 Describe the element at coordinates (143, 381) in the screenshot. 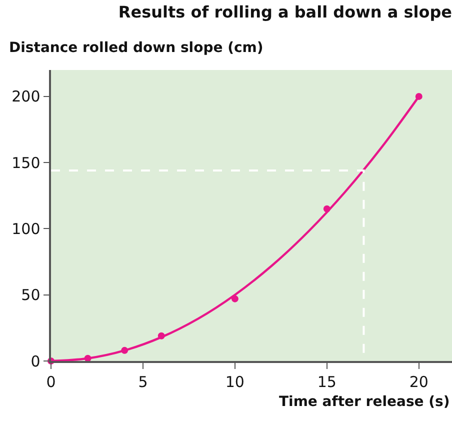

I see `x-tick-label: 5` at that location.